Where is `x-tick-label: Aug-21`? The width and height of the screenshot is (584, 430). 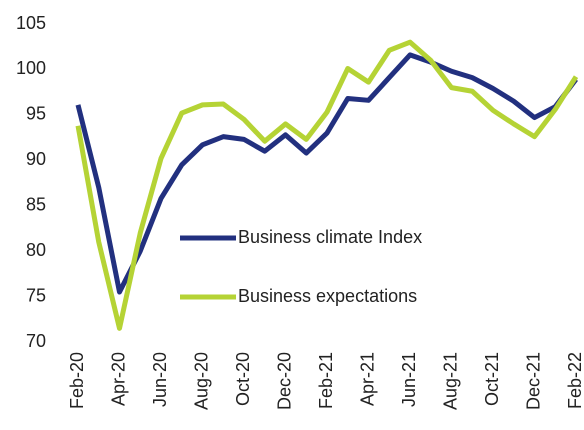 x-tick-label: Aug-21 is located at coordinates (450, 381).